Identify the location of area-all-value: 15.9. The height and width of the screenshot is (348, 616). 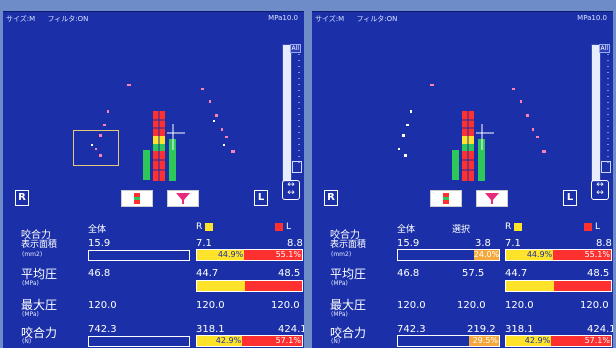
(408, 243).